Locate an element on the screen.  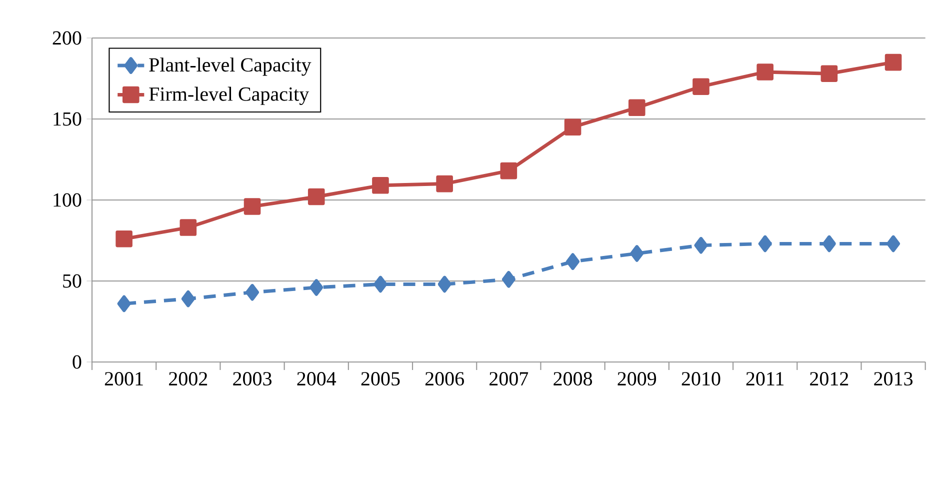
y-tick-label: 150 is located at coordinates (68, 119).